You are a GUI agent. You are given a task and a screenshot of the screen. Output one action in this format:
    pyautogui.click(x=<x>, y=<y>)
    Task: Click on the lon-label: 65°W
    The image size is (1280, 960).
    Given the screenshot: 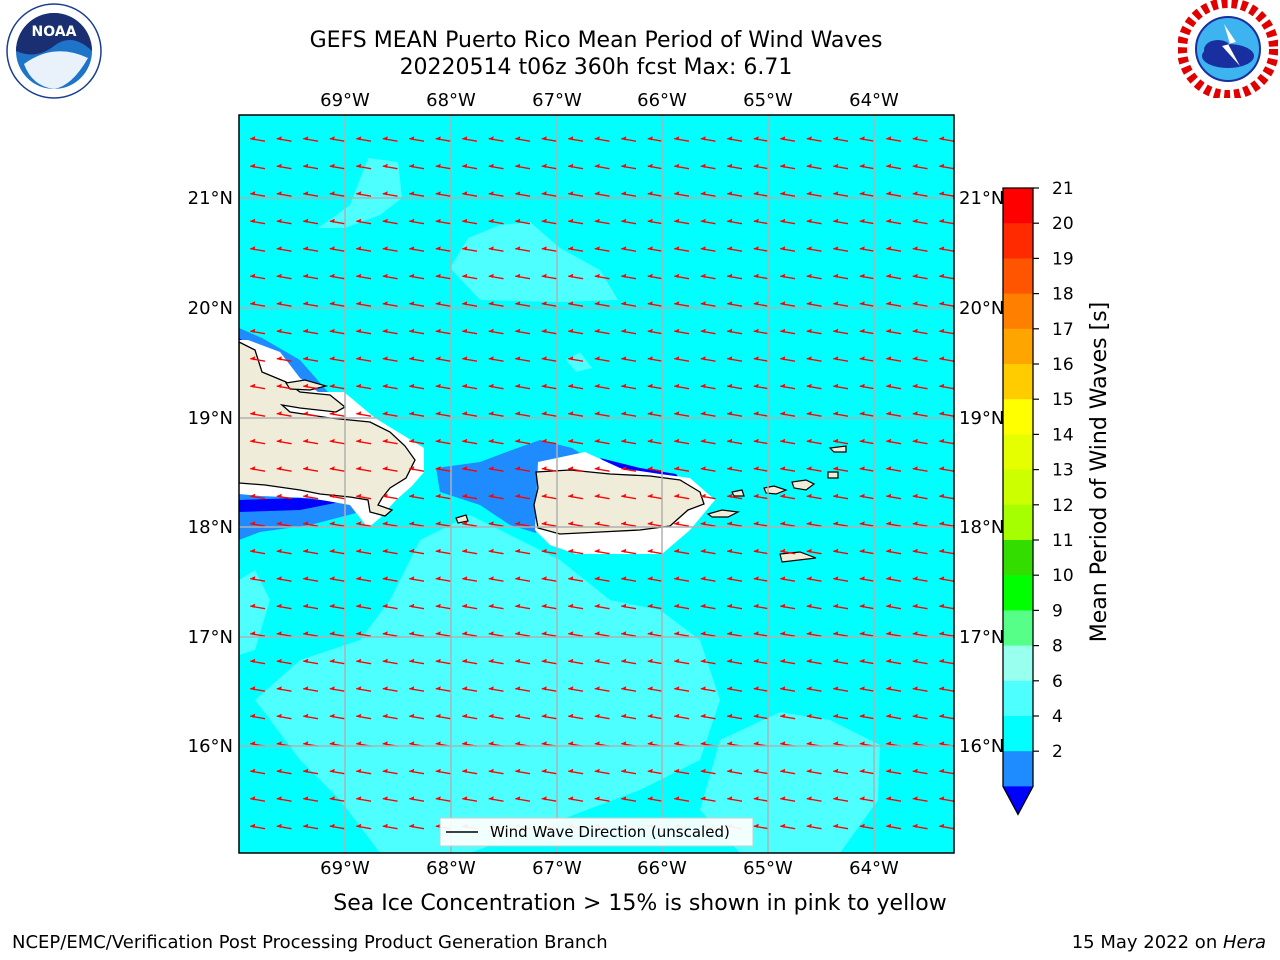 What is the action you would take?
    pyautogui.click(x=768, y=868)
    